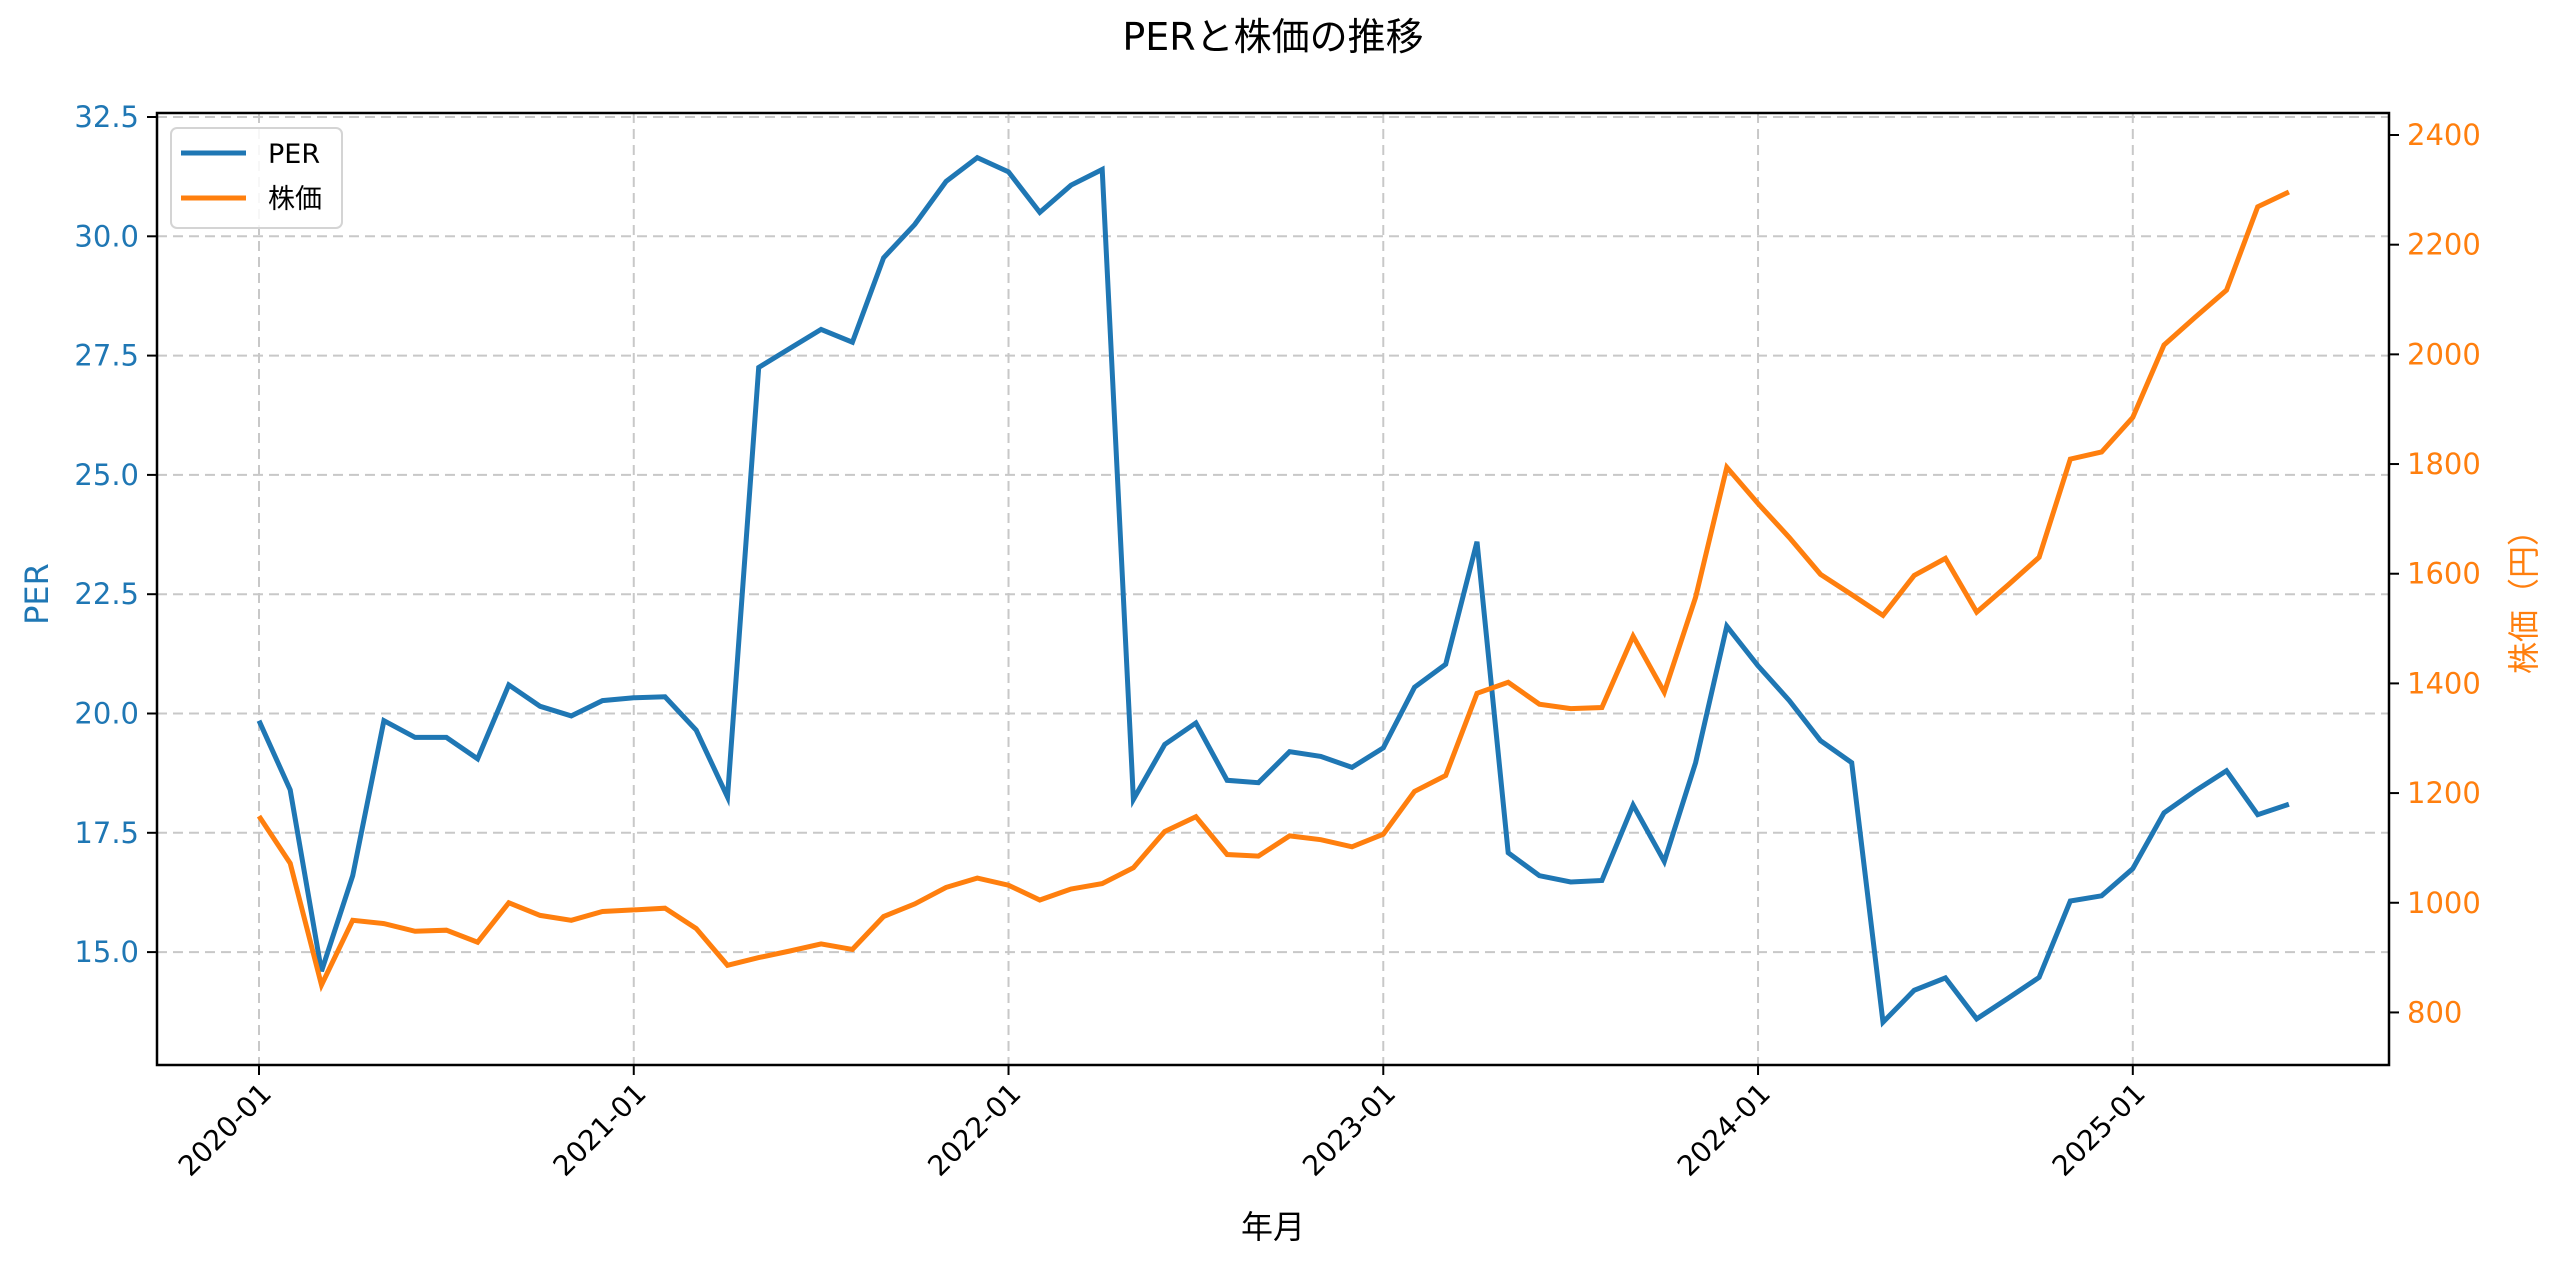 Image resolution: width=2560 pixels, height=1269 pixels. Describe the element at coordinates (106, 952) in the screenshot. I see `left-tick-label: 15.0` at that location.